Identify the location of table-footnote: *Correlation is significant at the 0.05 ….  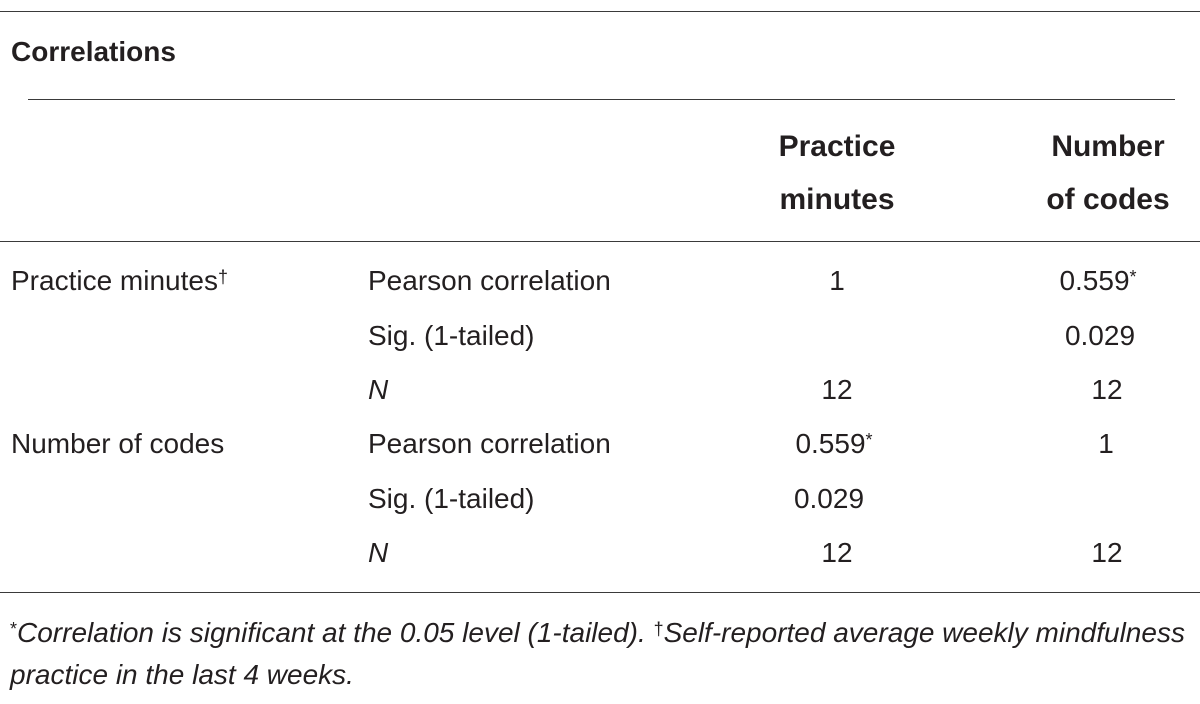
(600, 654).